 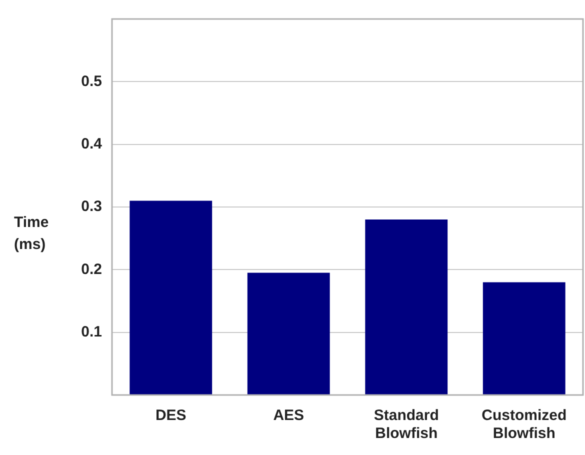 What do you see at coordinates (91, 269) in the screenshot?
I see `y-tick-label: 0.2` at bounding box center [91, 269].